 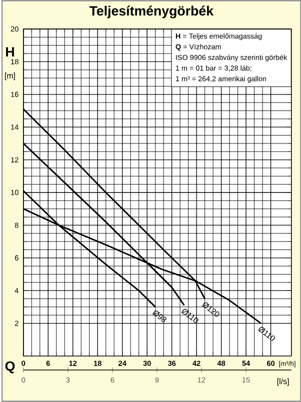 What do you see at coordinates (283, 382) in the screenshot?
I see `x2-axis-title: [l/s]` at bounding box center [283, 382].